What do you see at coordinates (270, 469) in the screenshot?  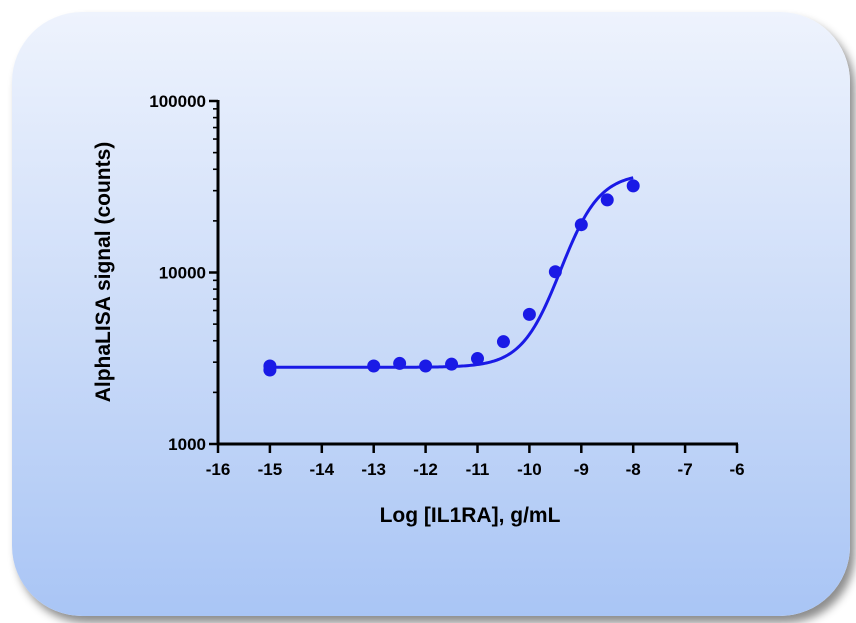 I see `x-tick-label: -15` at bounding box center [270, 469].